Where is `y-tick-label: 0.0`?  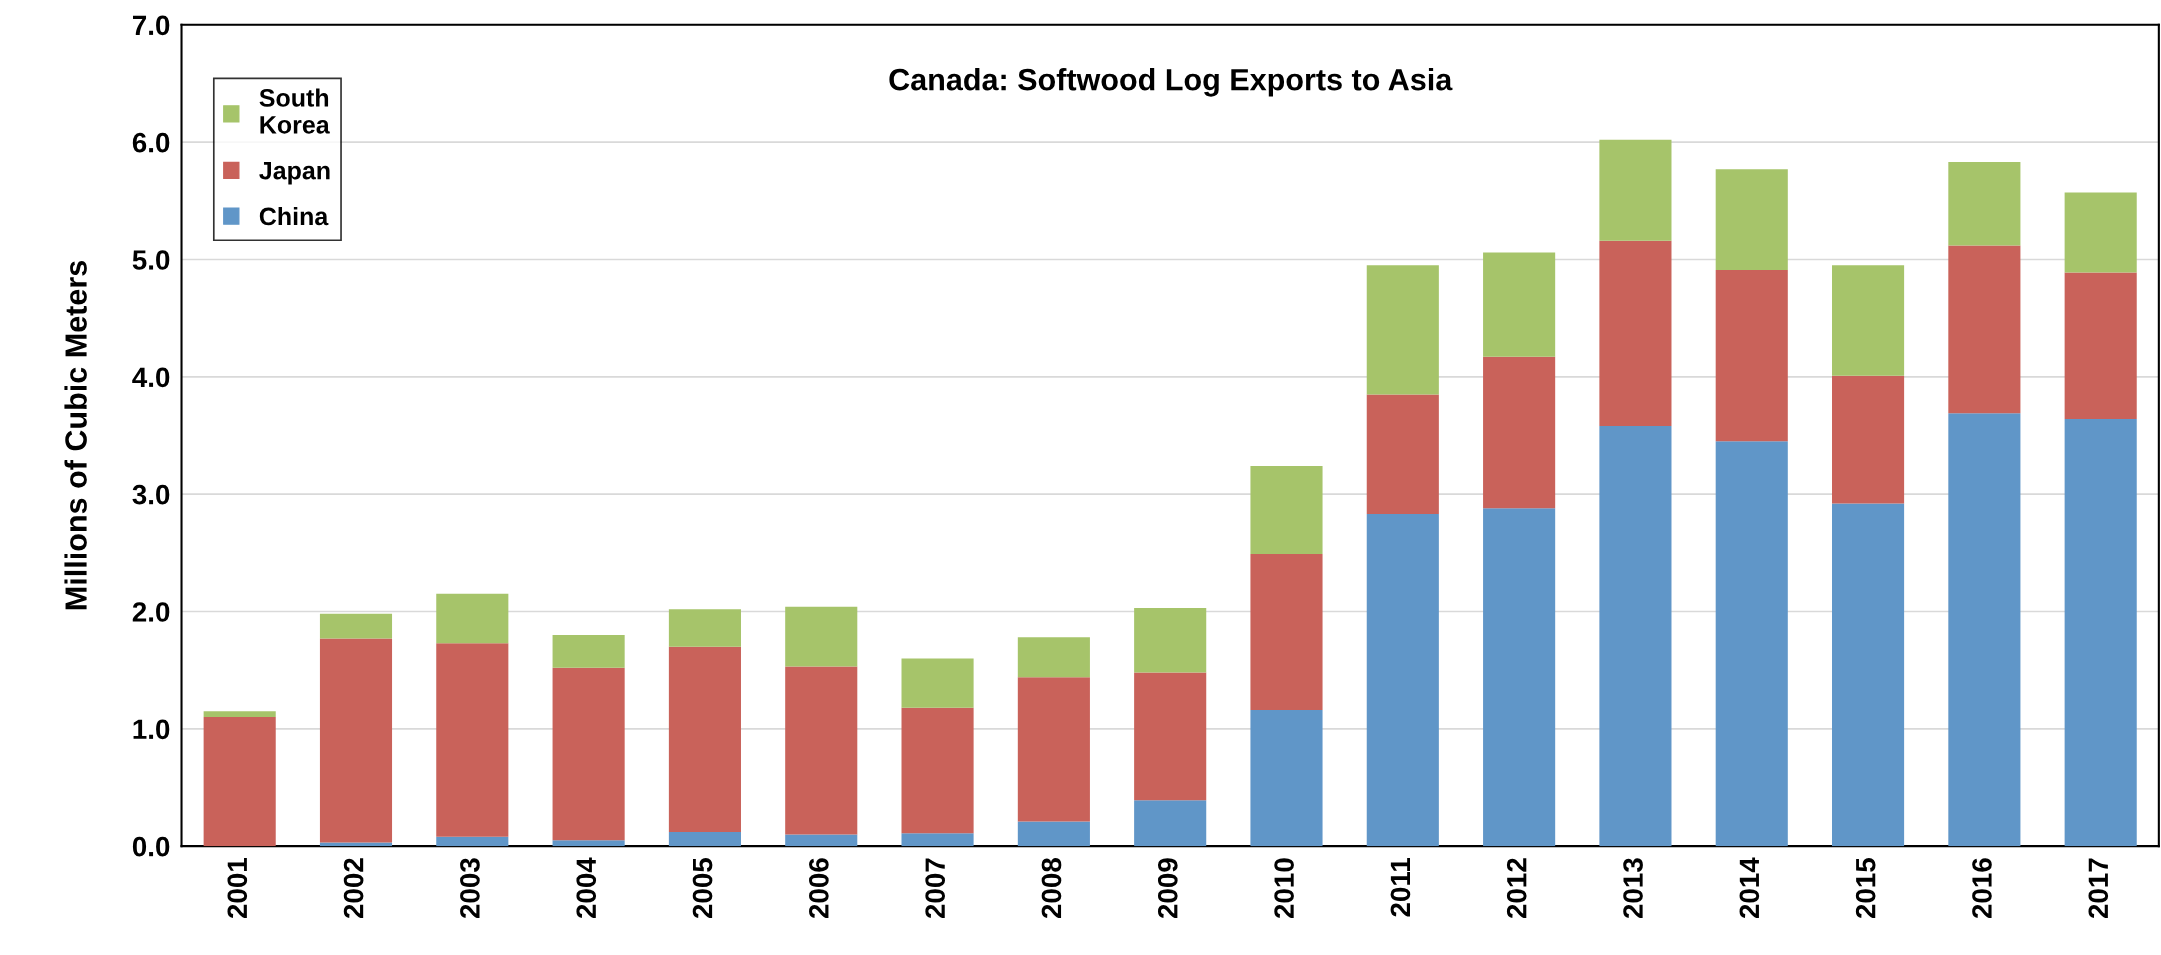 y-tick-label: 0.0 is located at coordinates (151, 846).